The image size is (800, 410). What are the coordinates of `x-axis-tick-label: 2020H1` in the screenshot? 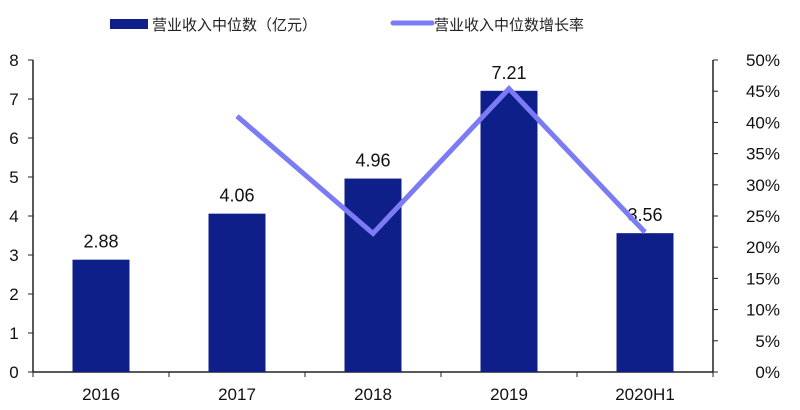 It's located at (645, 394).